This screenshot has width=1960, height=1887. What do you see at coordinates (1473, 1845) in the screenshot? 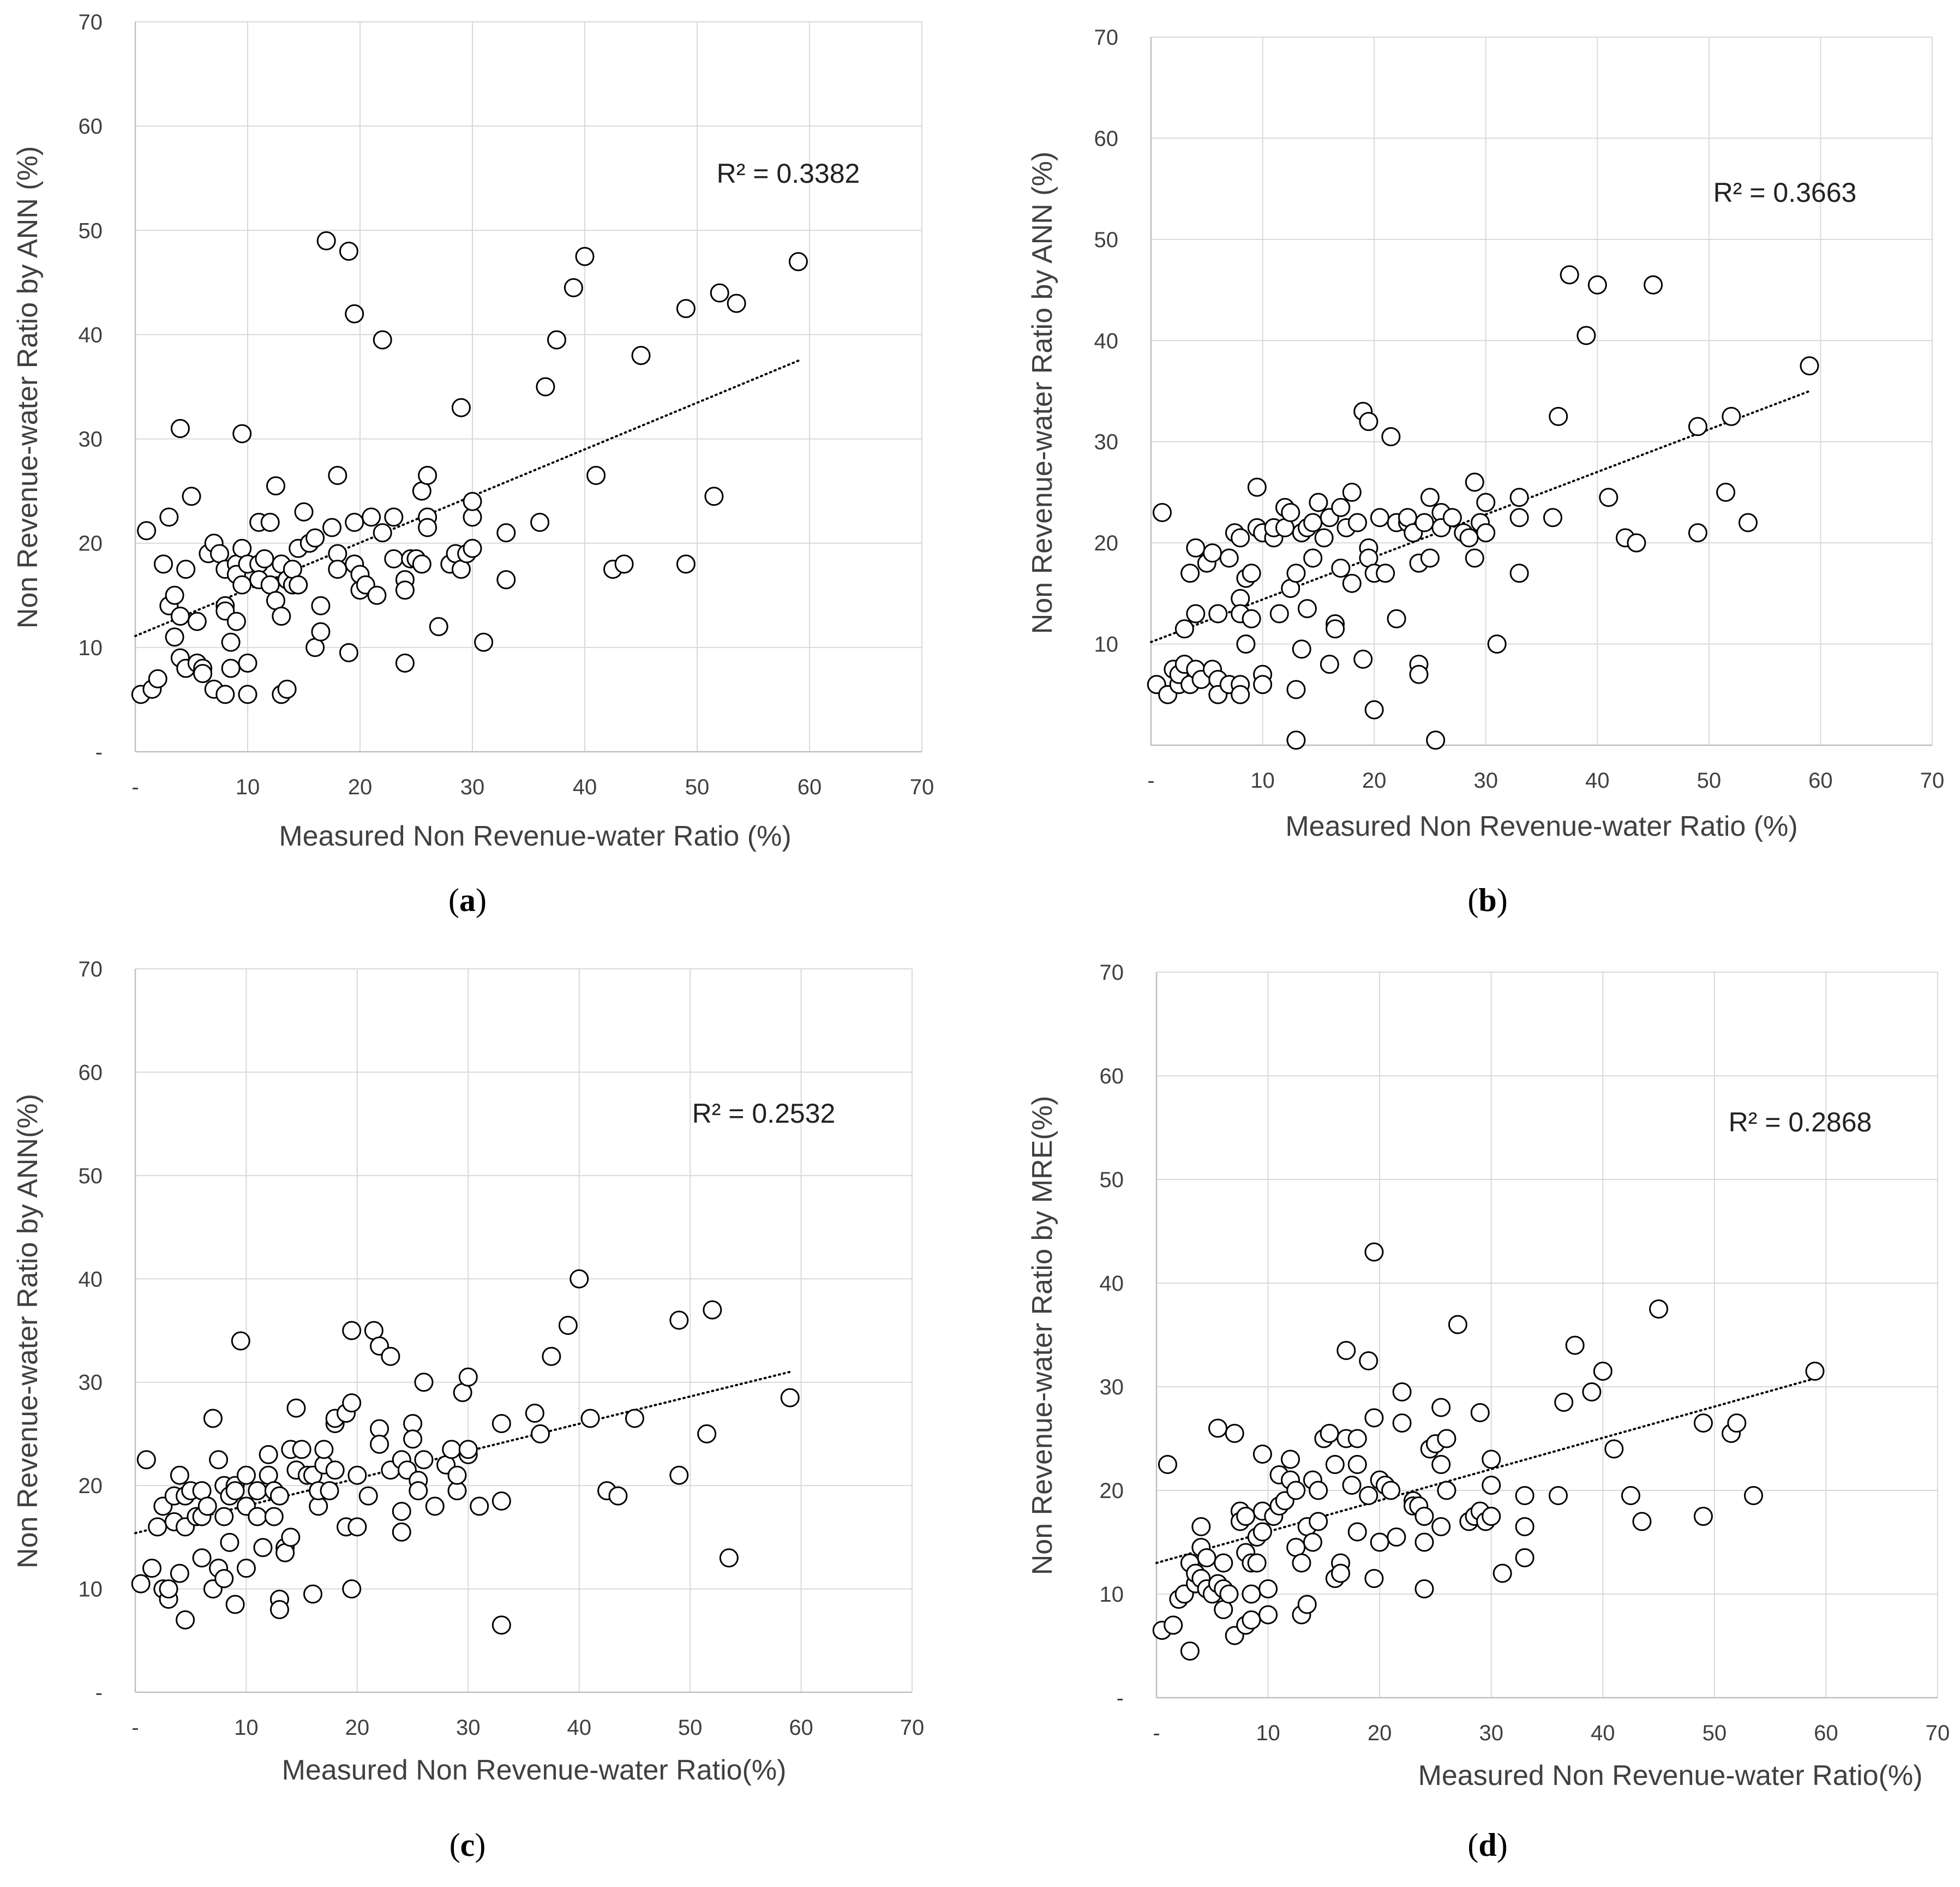
I see `caption-paren: (` at bounding box center [1473, 1845].